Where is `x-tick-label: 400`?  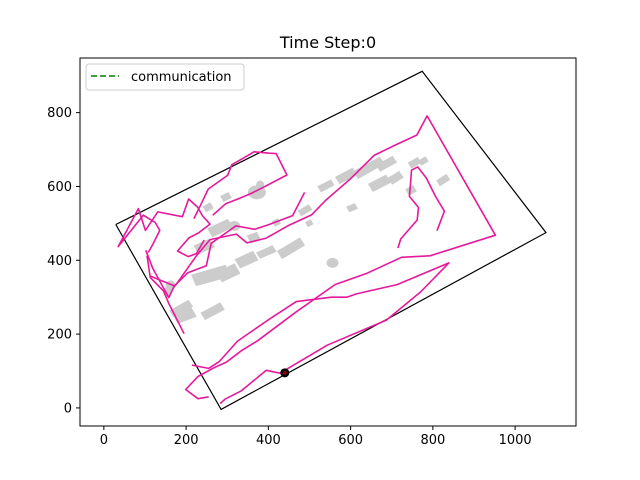
x-tick-label: 400 is located at coordinates (268, 440).